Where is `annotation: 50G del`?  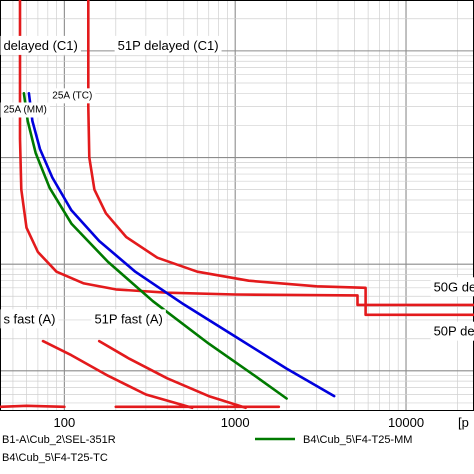
annotation: 50G del is located at coordinates (452, 287).